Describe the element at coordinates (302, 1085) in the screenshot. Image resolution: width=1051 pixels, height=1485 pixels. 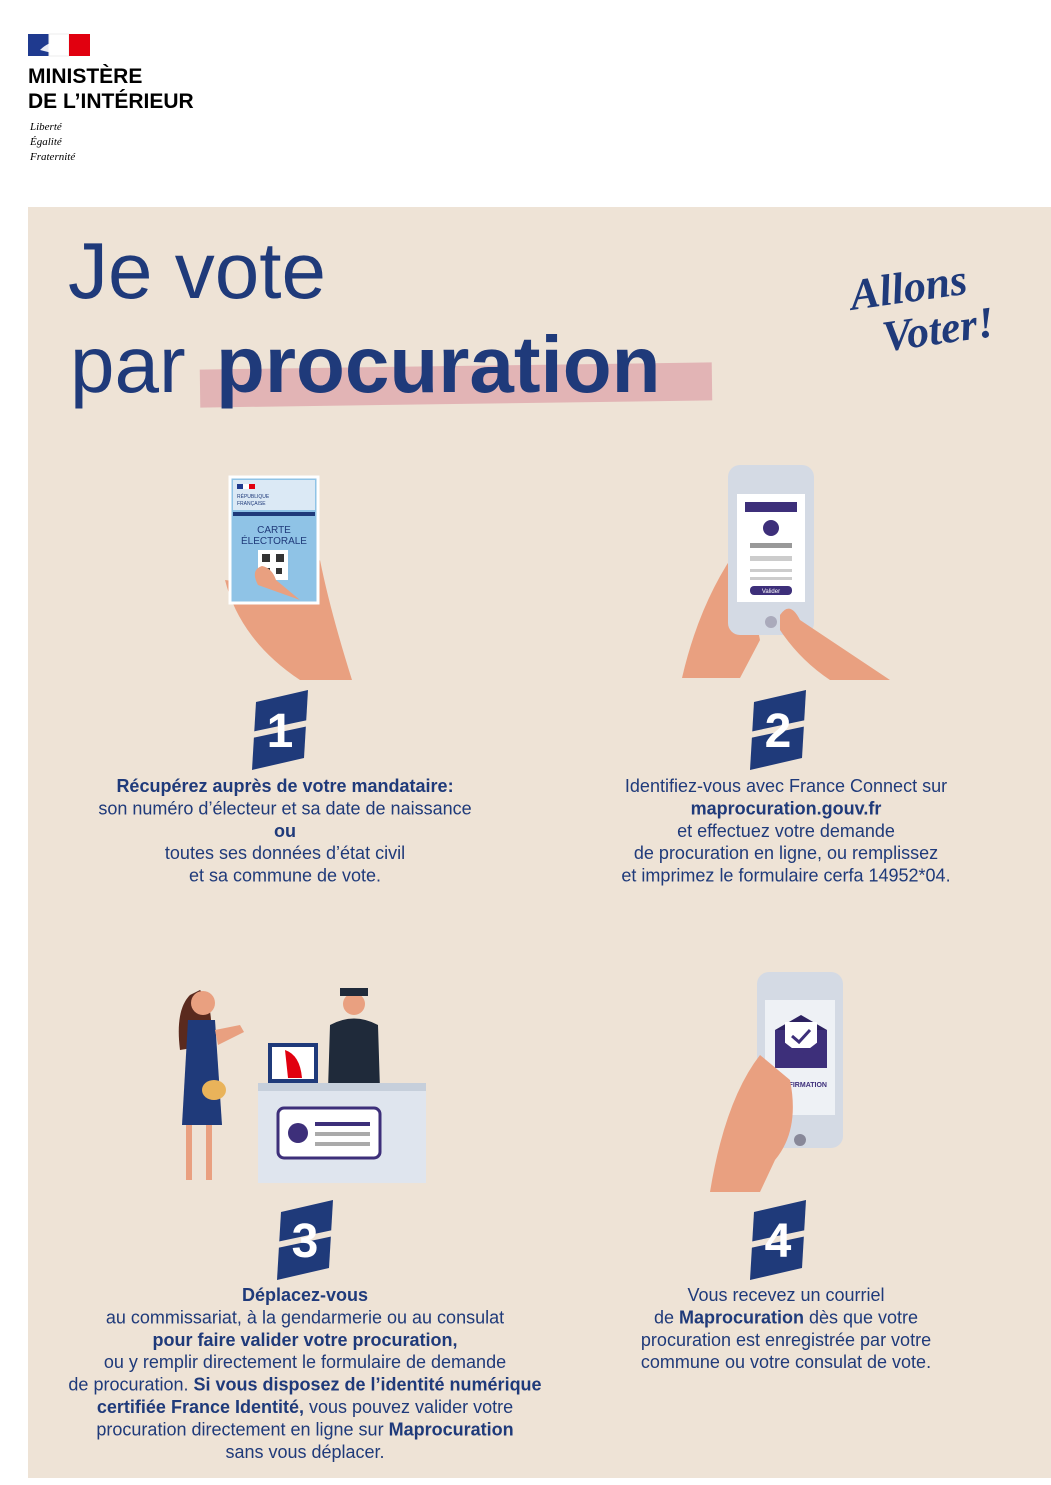
I see `counter-illustration` at that location.